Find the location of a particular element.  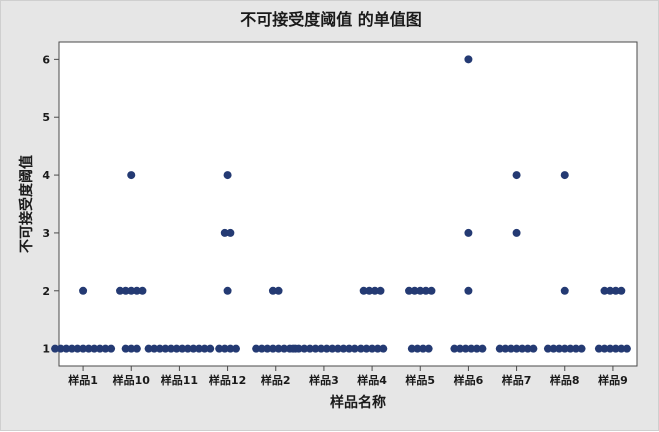

x-tick-label: 样品3 is located at coordinates (324, 380).